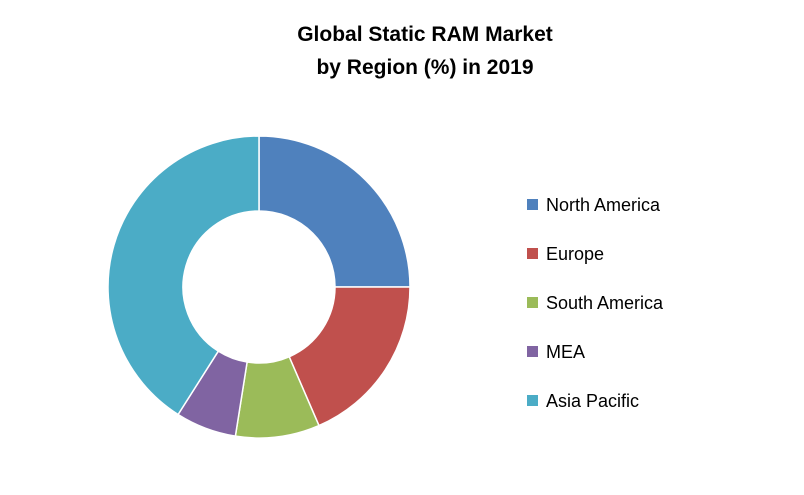  What do you see at coordinates (334, 211) in the screenshot?
I see `donut-slice-north-america` at bounding box center [334, 211].